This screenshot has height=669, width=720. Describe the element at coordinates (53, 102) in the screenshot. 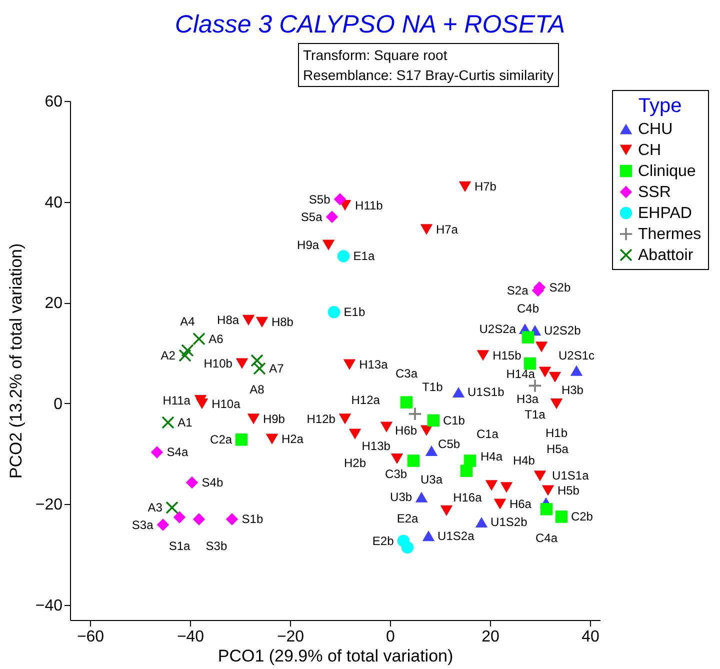

I see `y-tick-label: 60` at that location.